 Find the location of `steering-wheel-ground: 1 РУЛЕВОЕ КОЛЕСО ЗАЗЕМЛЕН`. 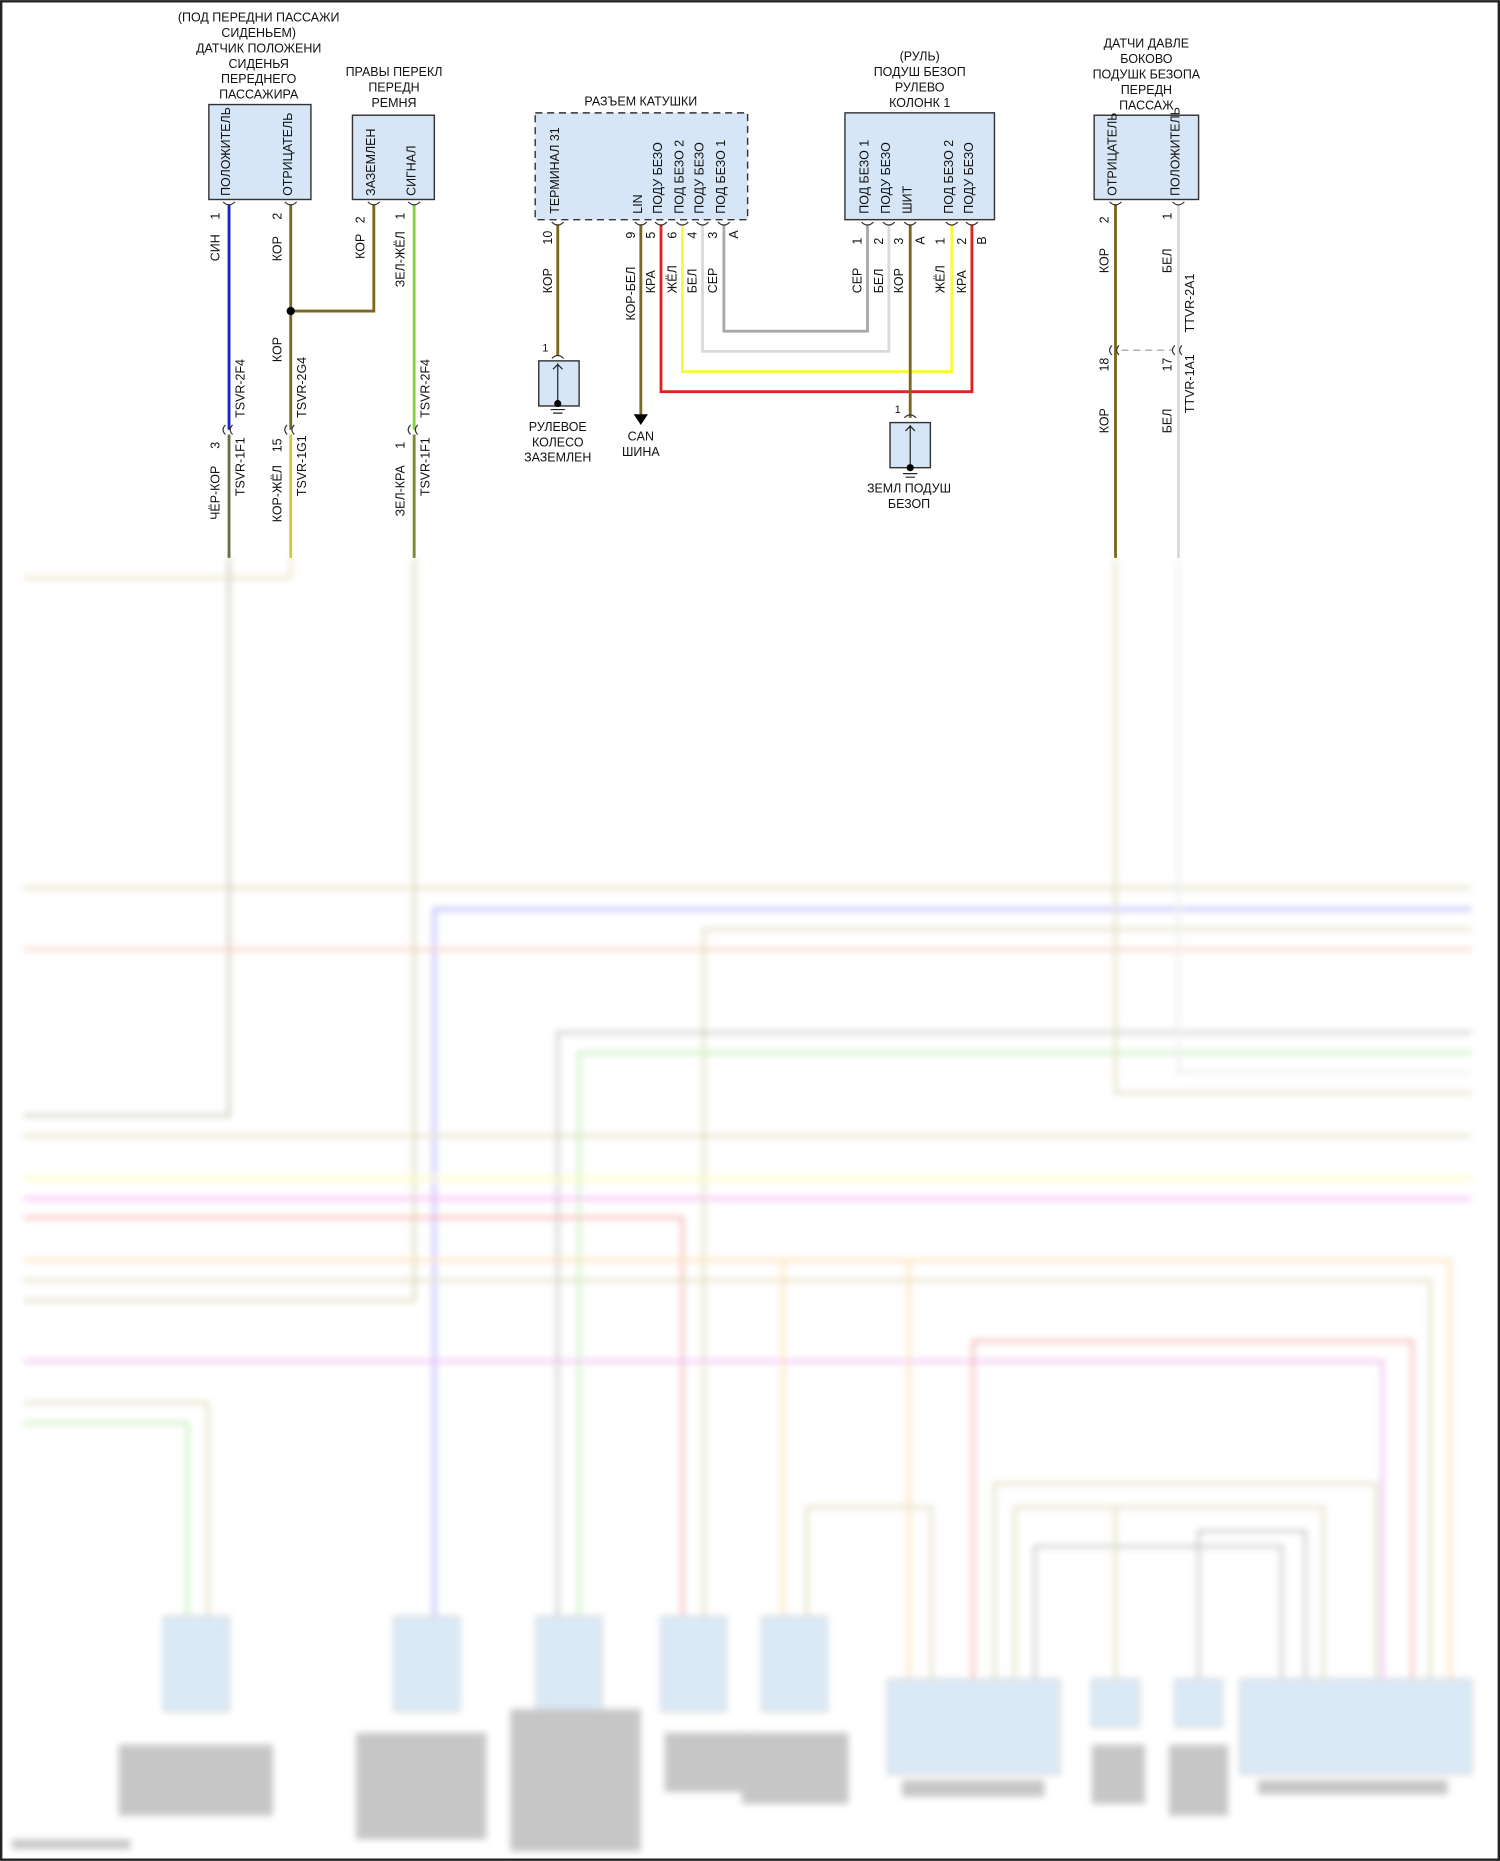

steering-wheel-ground: 1 РУЛЕВОЕ КОЛЕСО ЗАЗЕМЛЕН is located at coordinates (557, 403).